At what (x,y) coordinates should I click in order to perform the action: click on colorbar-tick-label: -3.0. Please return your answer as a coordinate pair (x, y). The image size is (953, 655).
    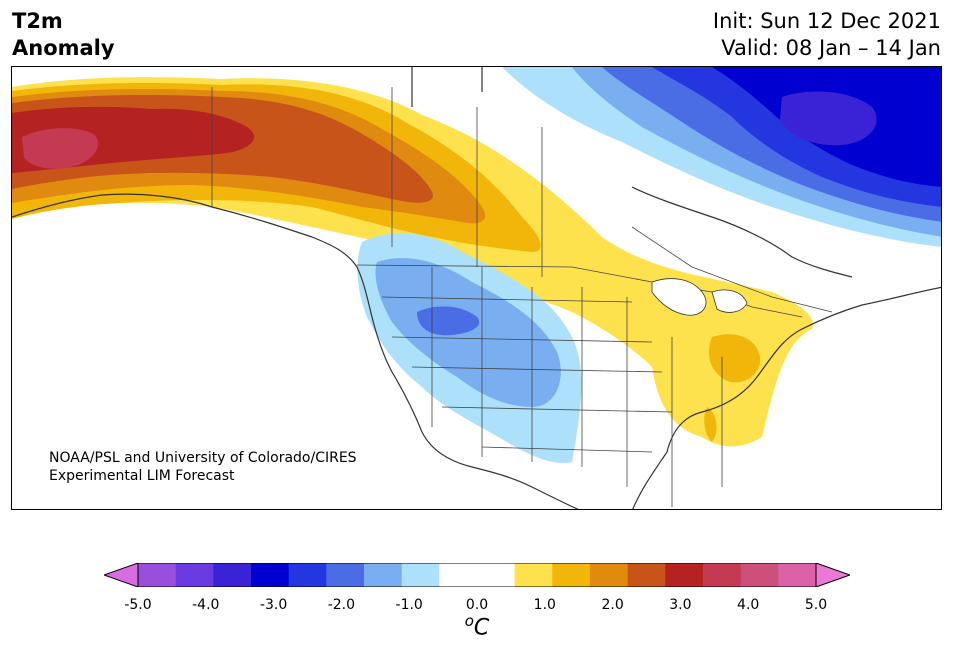
    Looking at the image, I should click on (273, 605).